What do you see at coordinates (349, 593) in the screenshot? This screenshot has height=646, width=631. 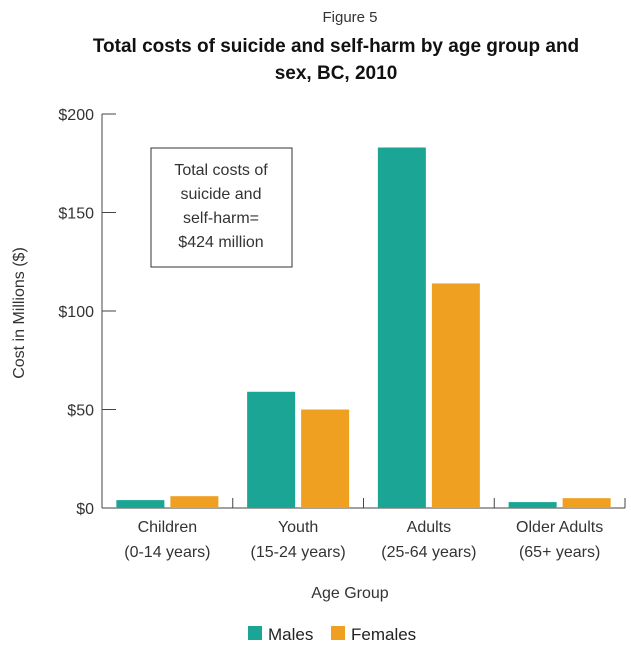 I see `x-axis-title: Age Group` at bounding box center [349, 593].